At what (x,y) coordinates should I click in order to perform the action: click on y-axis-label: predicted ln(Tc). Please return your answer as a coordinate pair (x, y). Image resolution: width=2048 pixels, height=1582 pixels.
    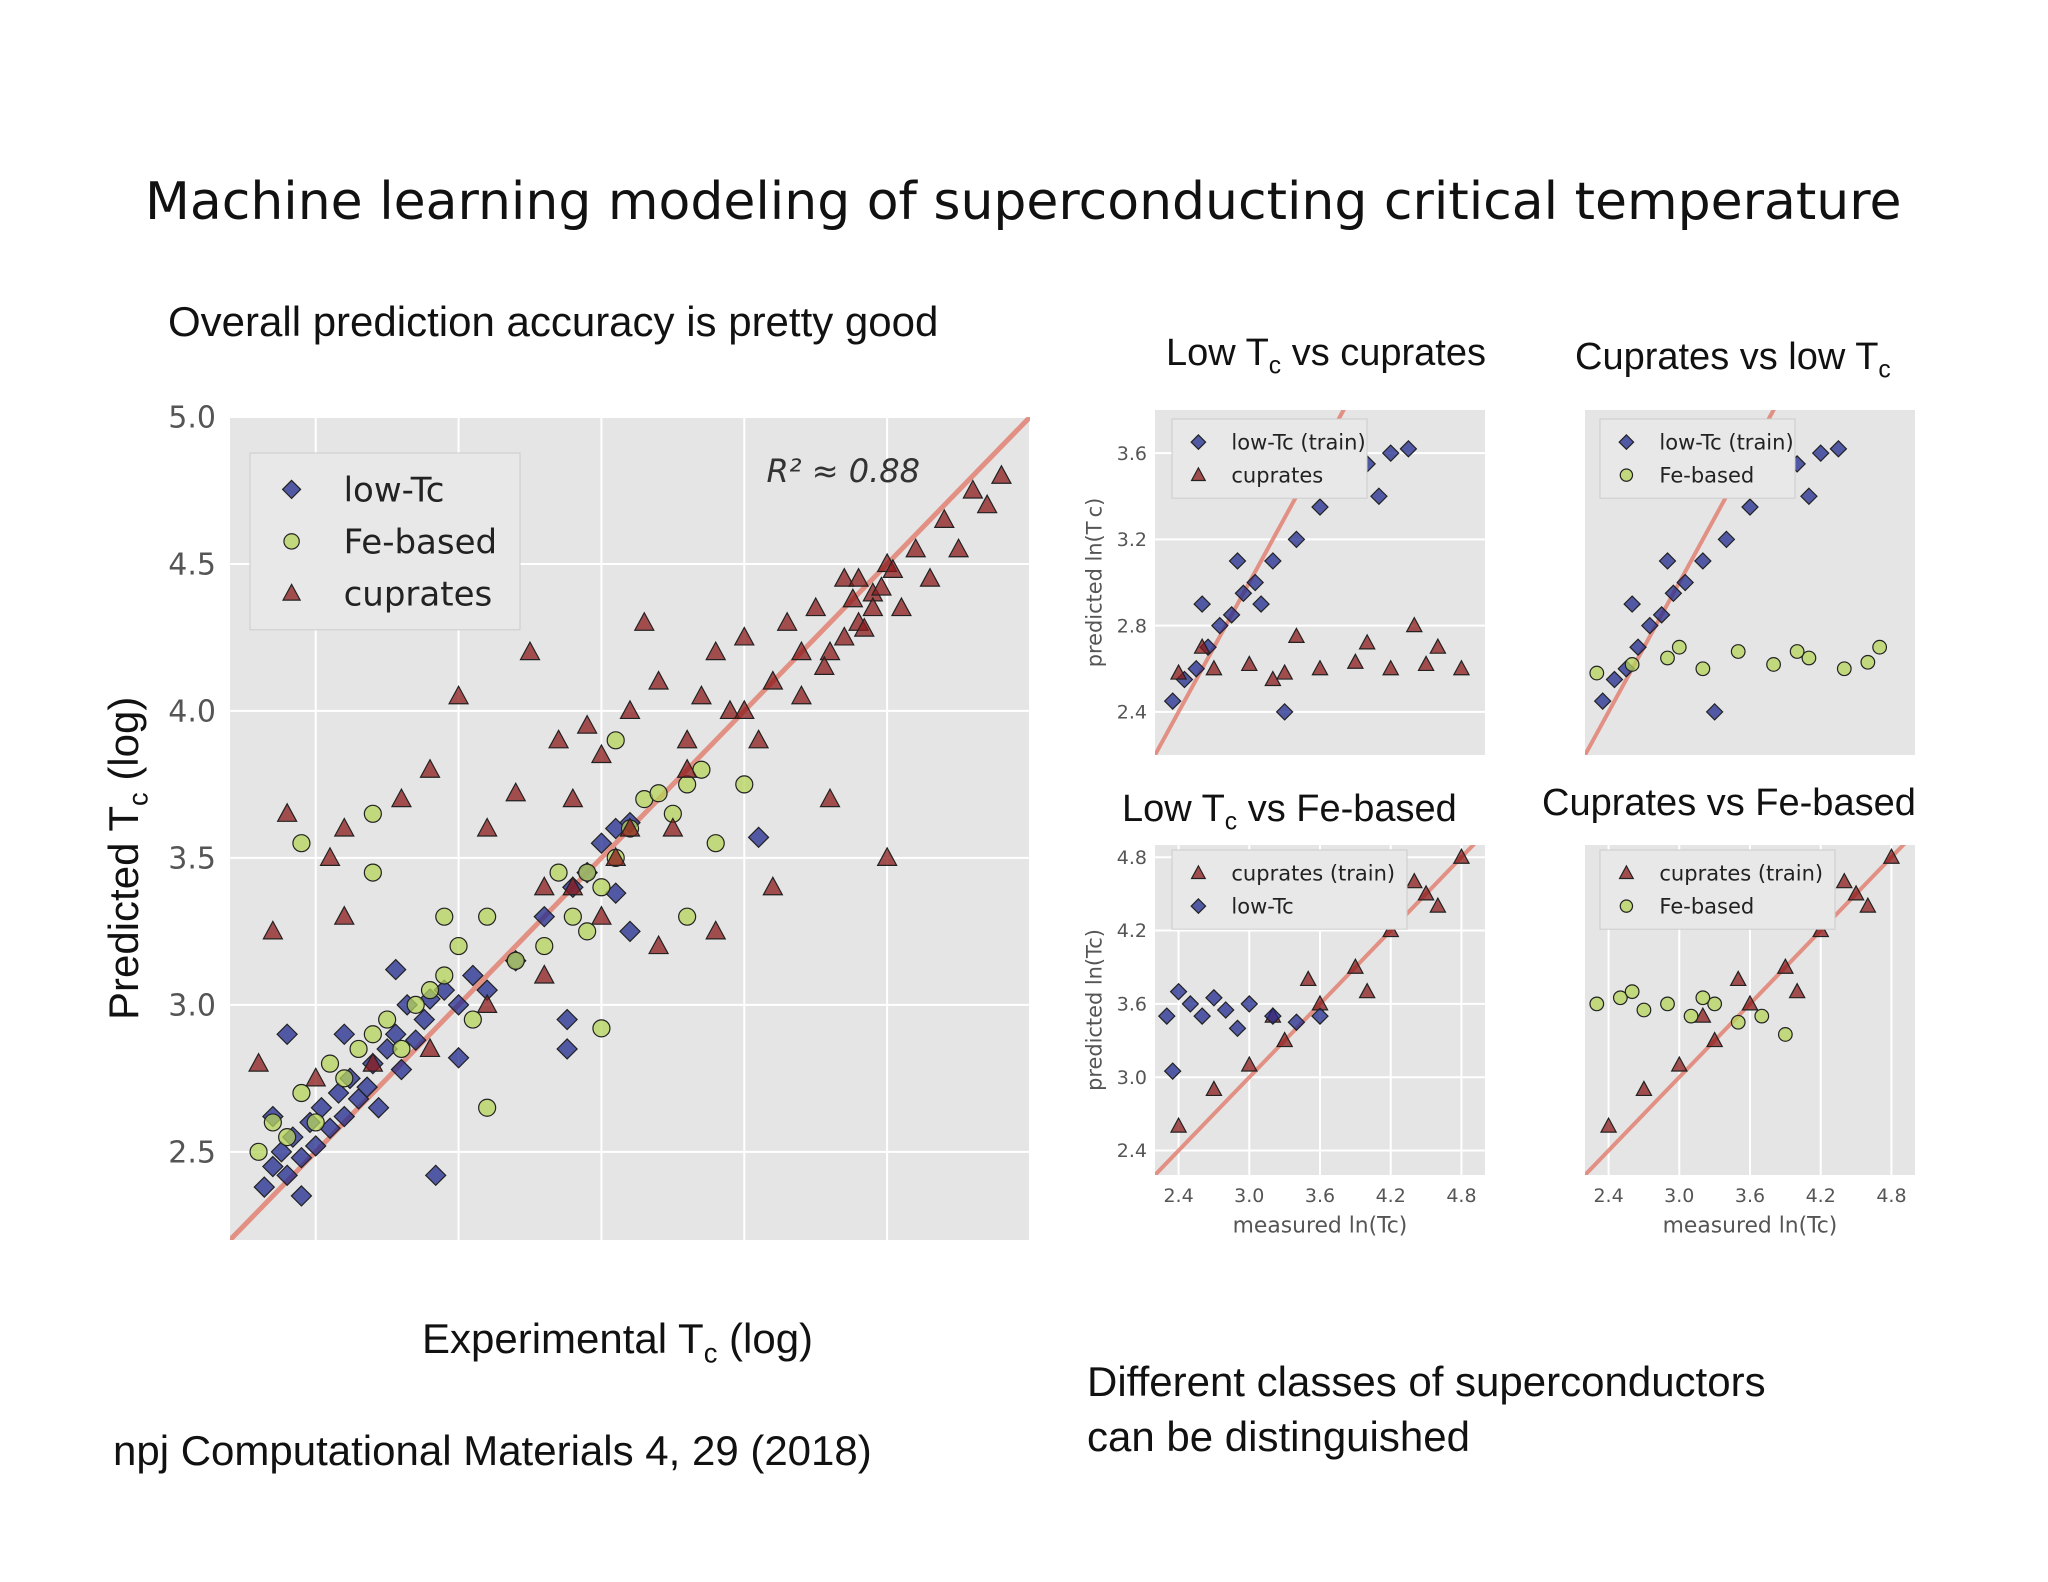
    Looking at the image, I should click on (1094, 1010).